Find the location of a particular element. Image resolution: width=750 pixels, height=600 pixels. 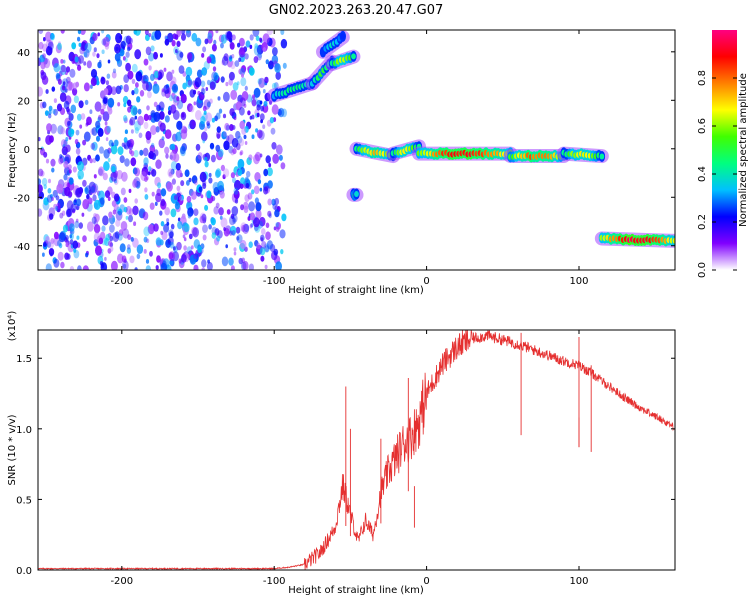

snr-ylabel: SNR (10 * v/v) is located at coordinates (12, 449).